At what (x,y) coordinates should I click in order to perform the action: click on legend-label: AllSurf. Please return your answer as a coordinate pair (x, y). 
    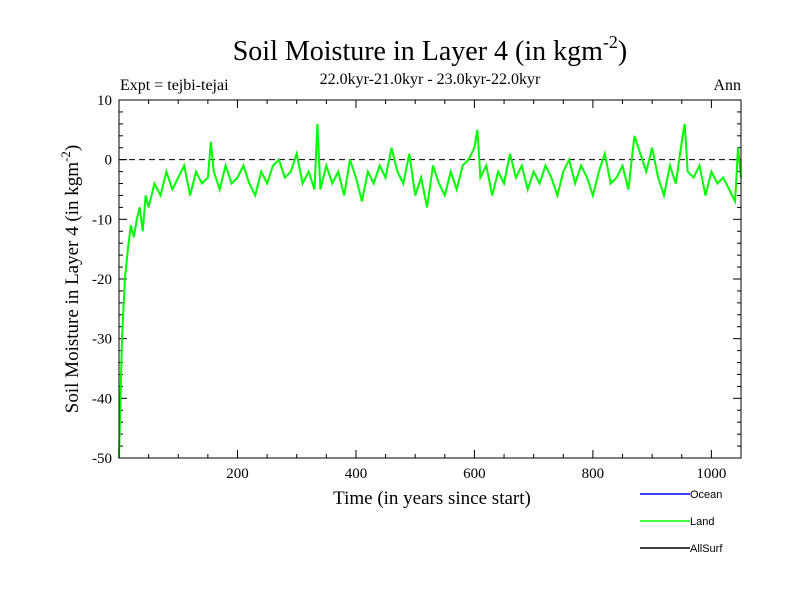
    Looking at the image, I should click on (706, 549).